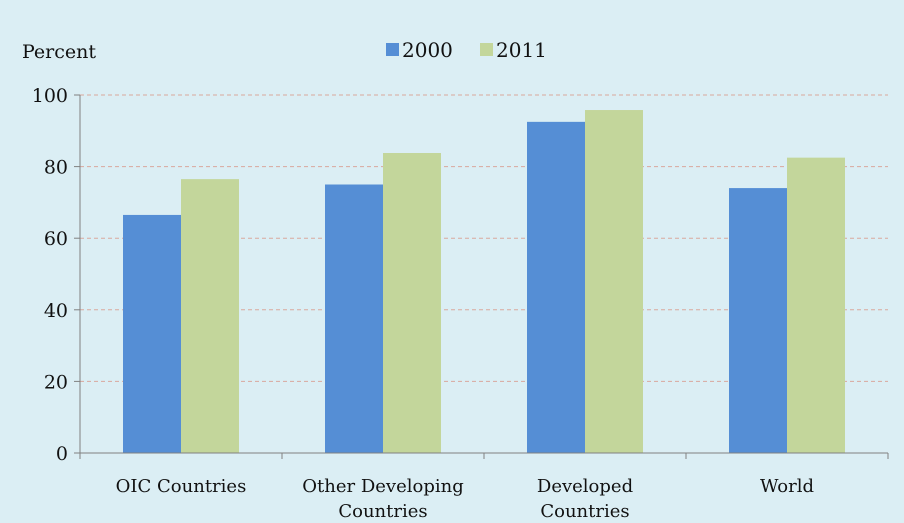  I want to click on y-tick-label: 60, so click(56, 239).